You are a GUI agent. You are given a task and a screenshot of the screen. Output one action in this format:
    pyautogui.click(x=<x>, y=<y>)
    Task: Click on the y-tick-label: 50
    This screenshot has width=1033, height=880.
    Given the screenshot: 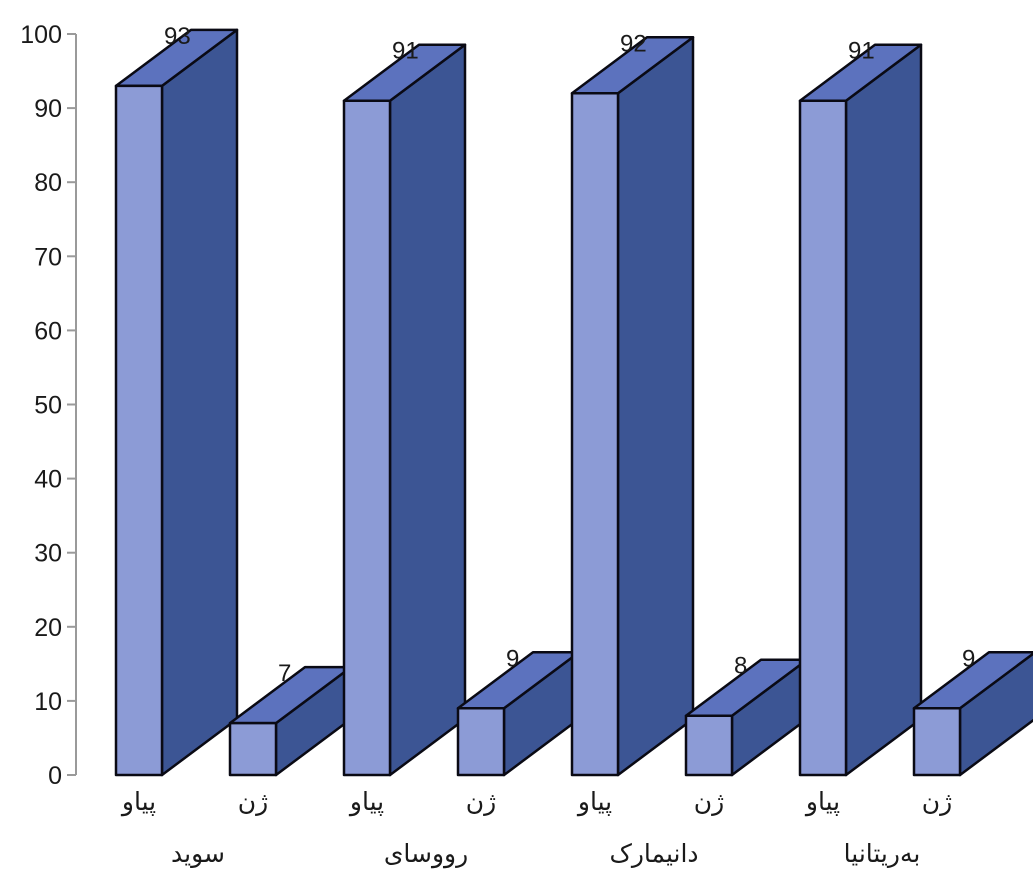 What is the action you would take?
    pyautogui.click(x=48, y=406)
    